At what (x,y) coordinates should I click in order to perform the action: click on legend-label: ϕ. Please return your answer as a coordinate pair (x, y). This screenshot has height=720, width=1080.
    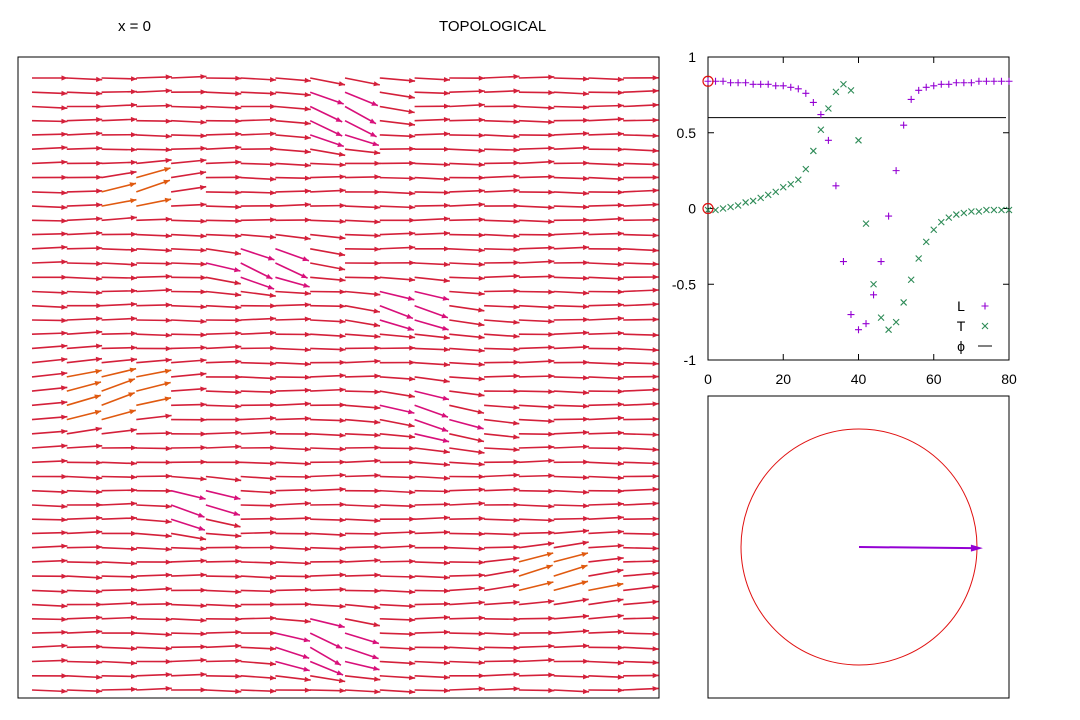
    Looking at the image, I should click on (961, 346).